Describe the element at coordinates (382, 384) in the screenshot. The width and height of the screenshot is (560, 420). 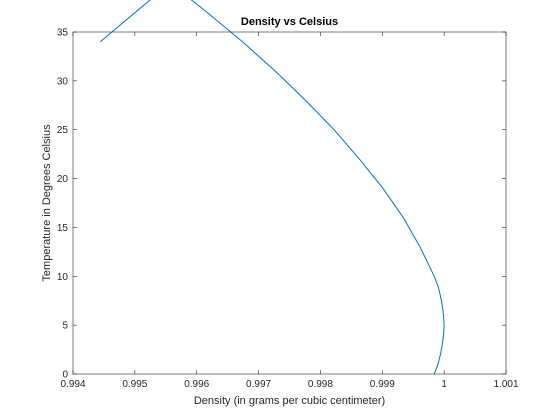
I see `x-tick-label: 0.999` at that location.